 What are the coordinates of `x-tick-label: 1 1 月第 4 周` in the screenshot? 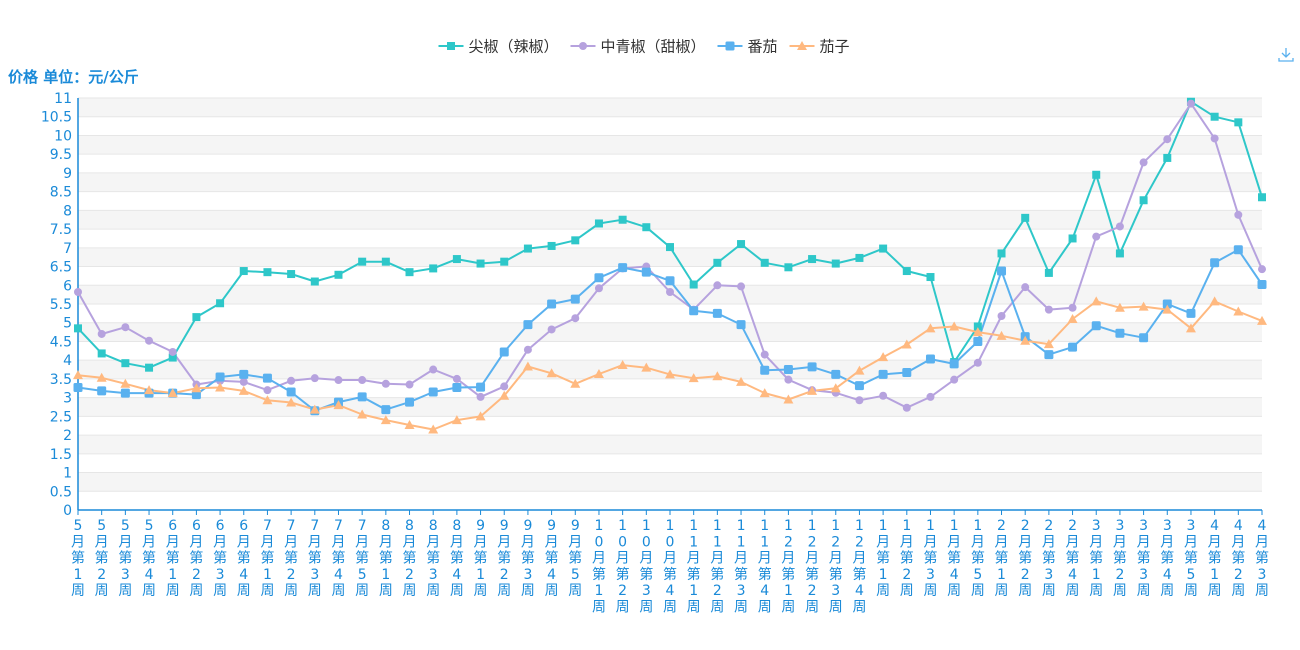 It's located at (765, 567).